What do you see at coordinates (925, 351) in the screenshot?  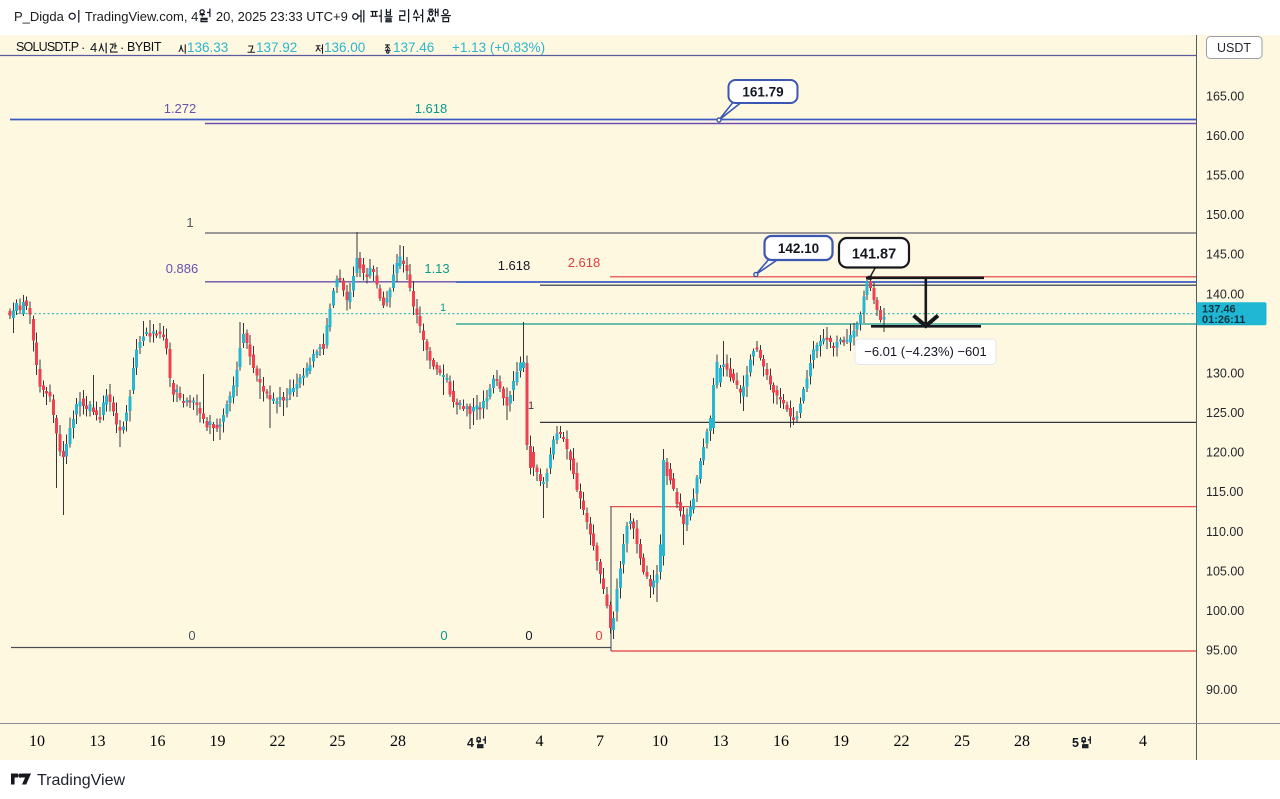 I see `svg-text: −6.01 (−4.23%) −601` at bounding box center [925, 351].